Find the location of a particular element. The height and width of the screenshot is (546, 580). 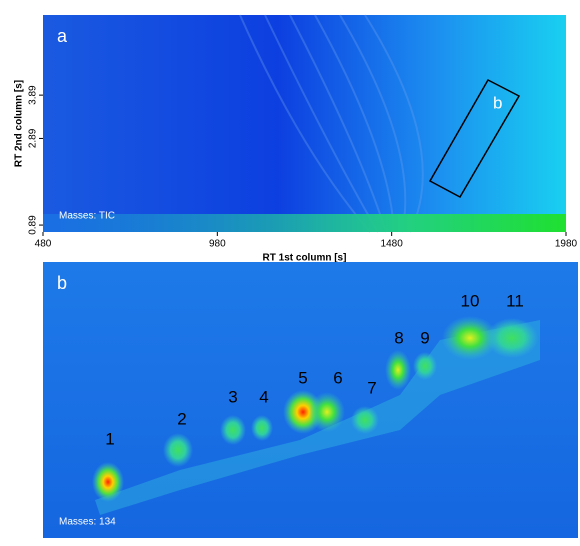

peak-label: 7 is located at coordinates (371, 387).